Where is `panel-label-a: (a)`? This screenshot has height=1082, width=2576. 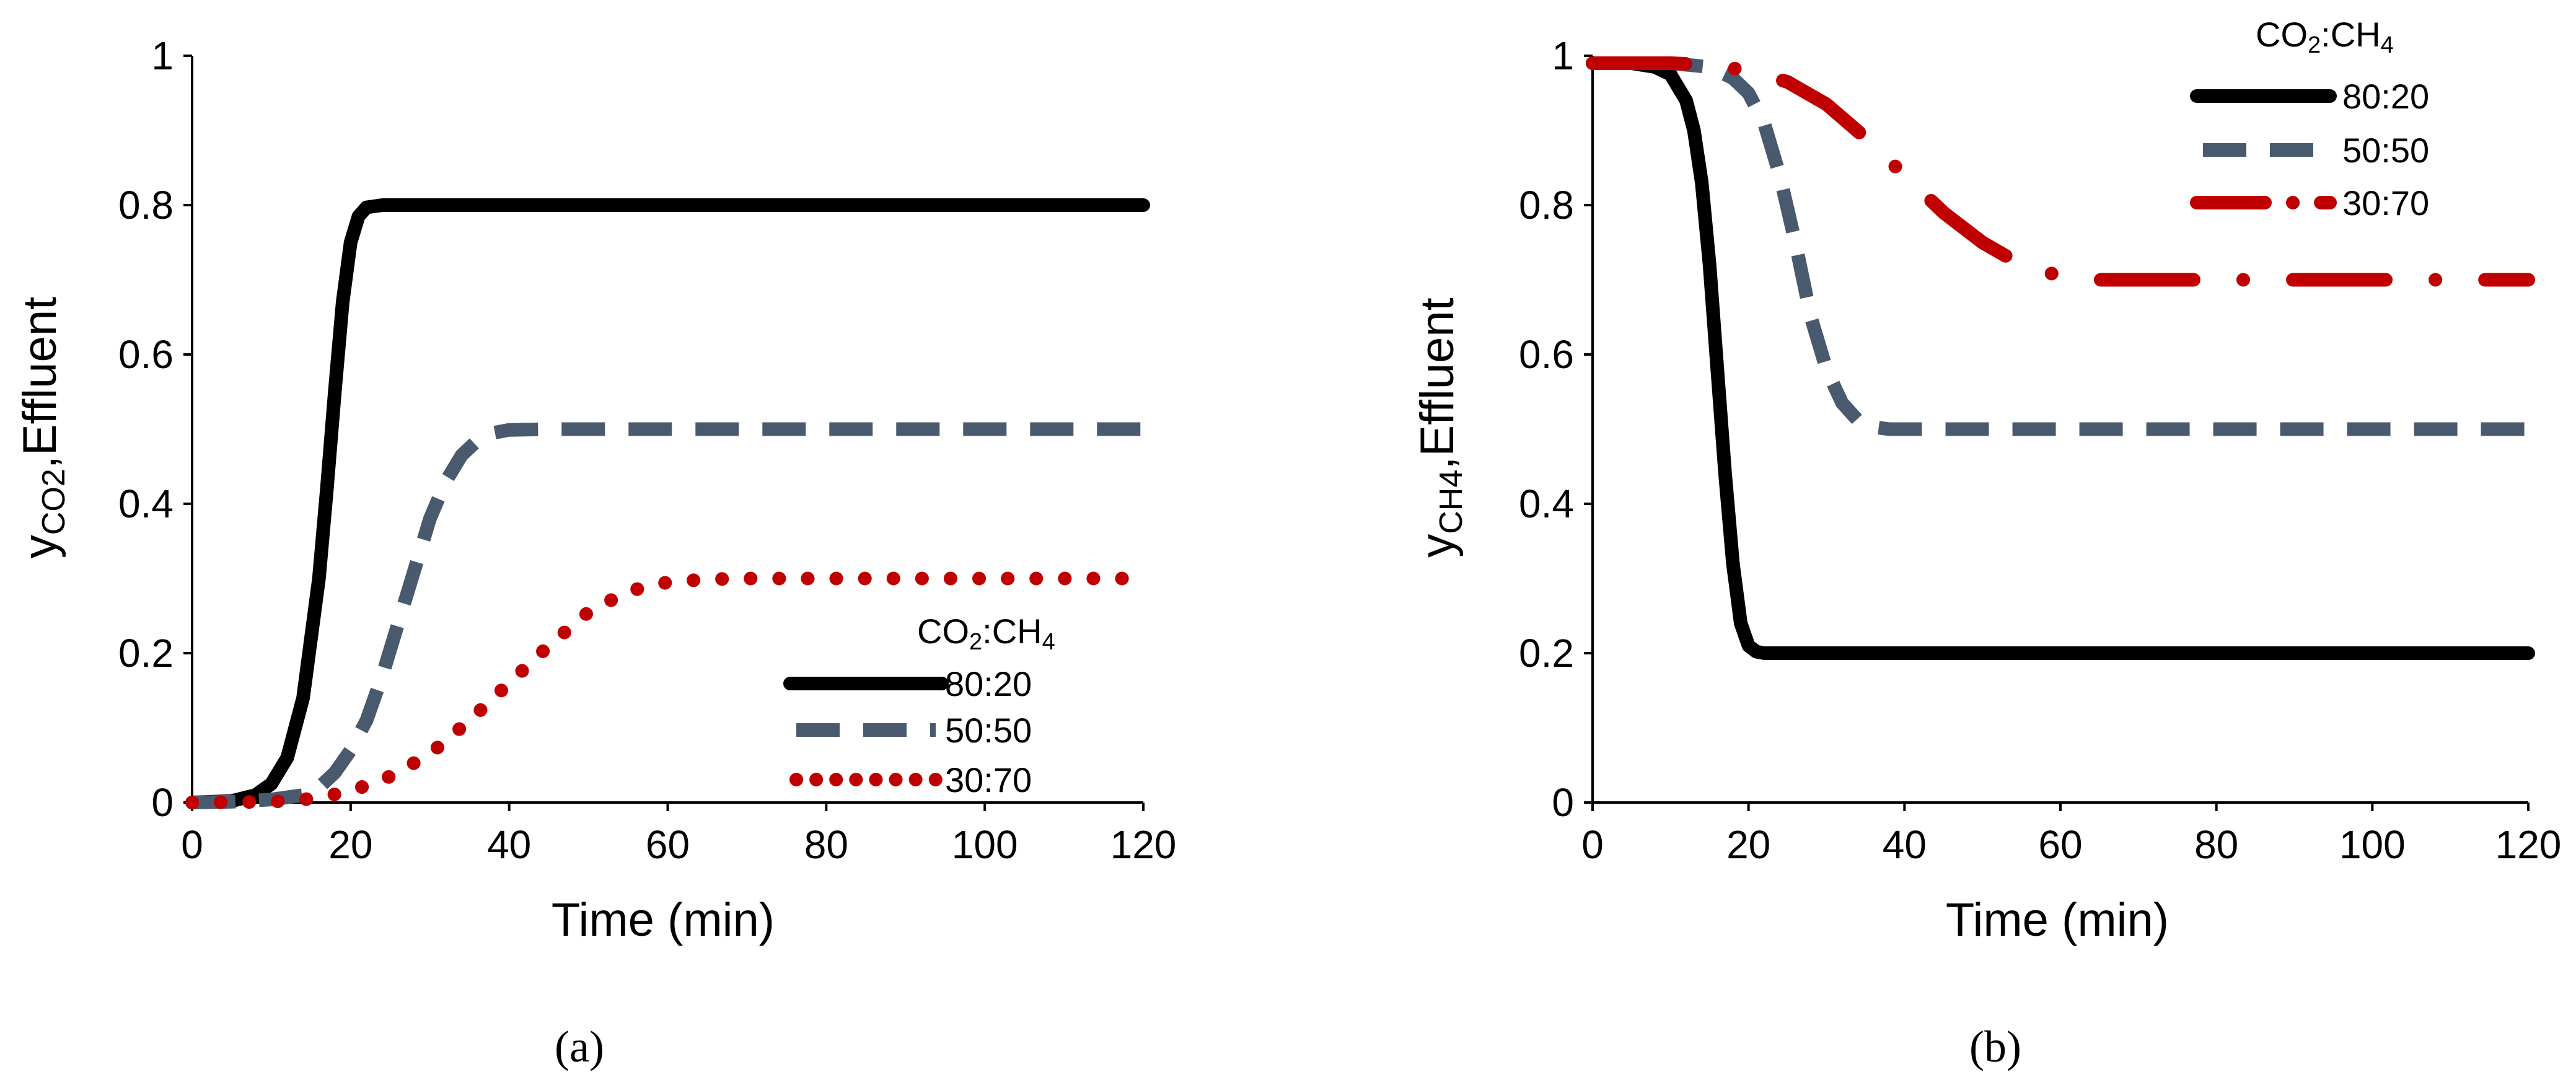
panel-label-a: (a) is located at coordinates (579, 1046).